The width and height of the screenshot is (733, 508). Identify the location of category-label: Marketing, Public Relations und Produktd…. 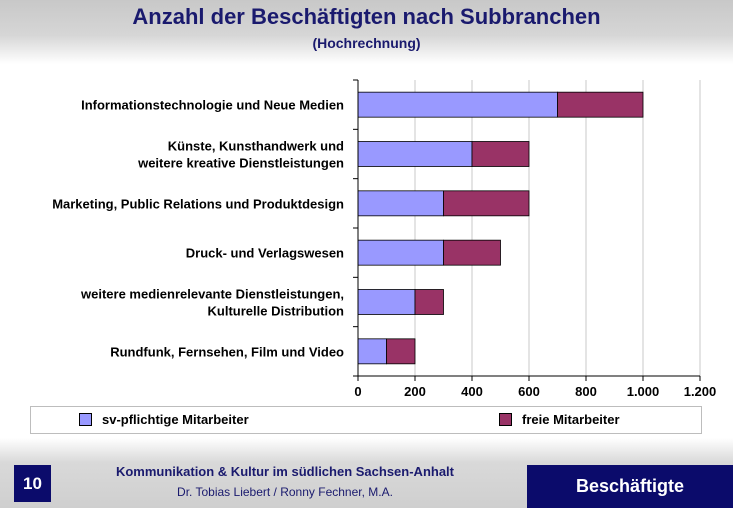
(198, 203).